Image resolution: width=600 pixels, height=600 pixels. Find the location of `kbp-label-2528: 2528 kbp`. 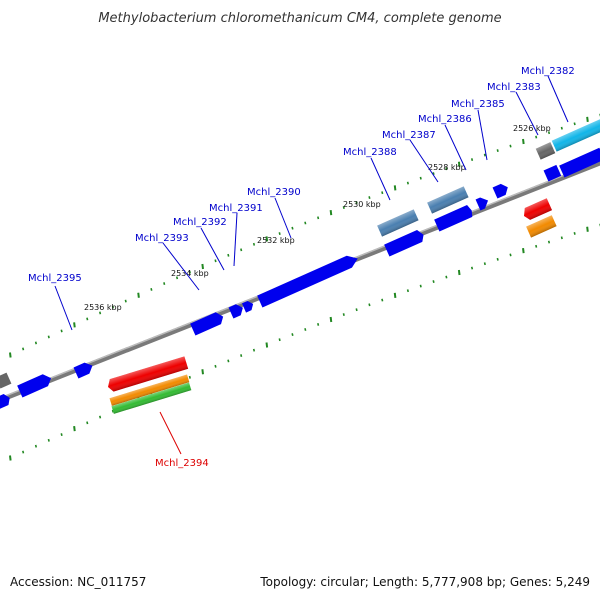

kbp-label-2528: 2528 kbp is located at coordinates (447, 167).